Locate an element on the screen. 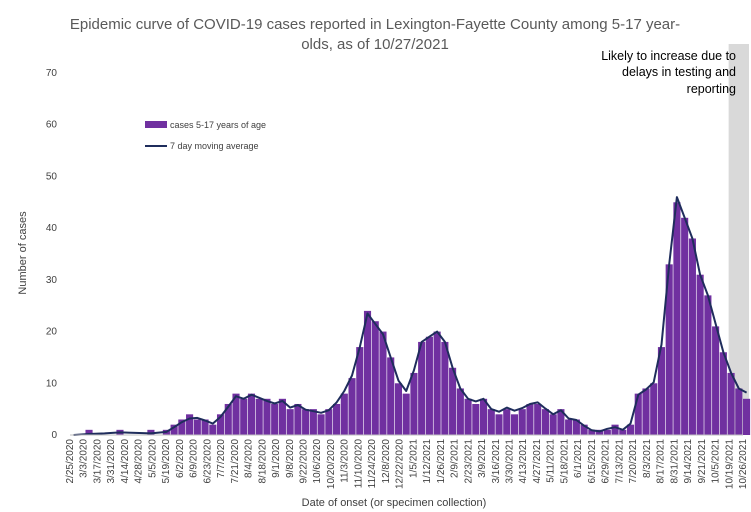  x-tick-label: 5/5/2020 is located at coordinates (152, 458).